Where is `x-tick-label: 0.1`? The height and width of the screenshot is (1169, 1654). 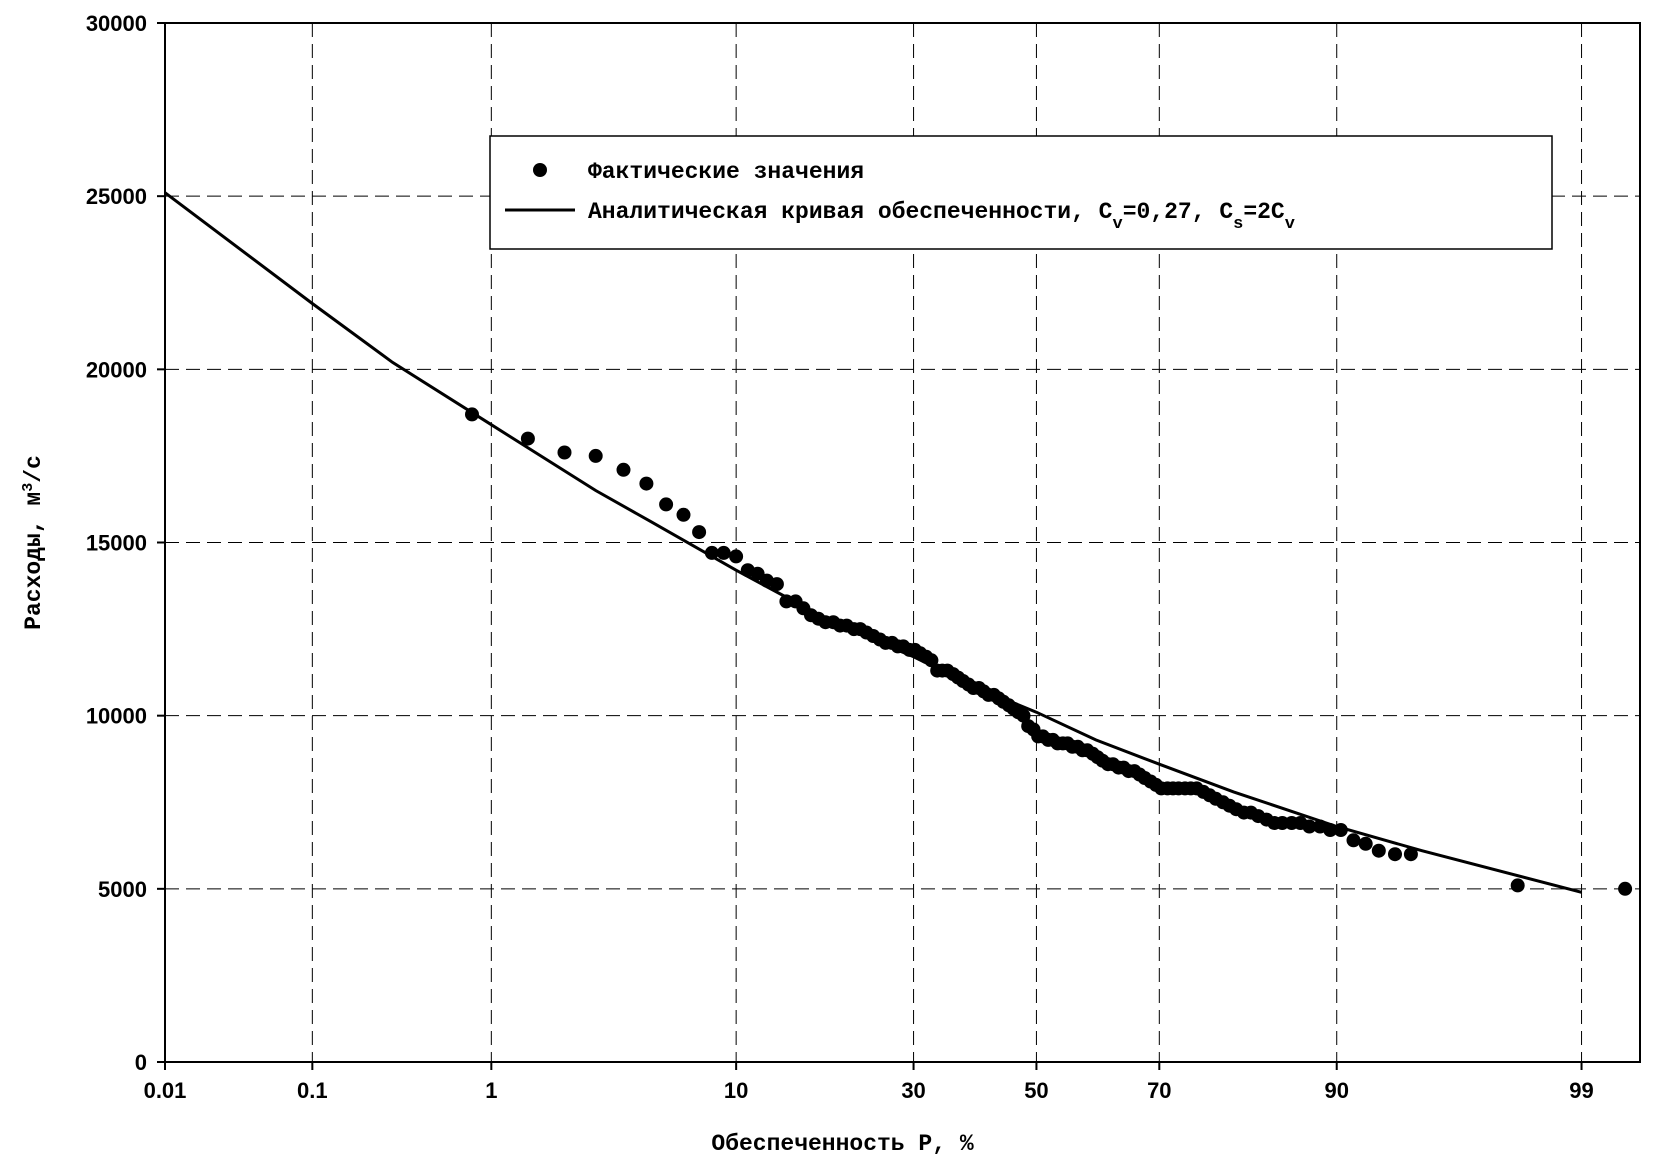
x-tick-label: 0.1 is located at coordinates (312, 1090).